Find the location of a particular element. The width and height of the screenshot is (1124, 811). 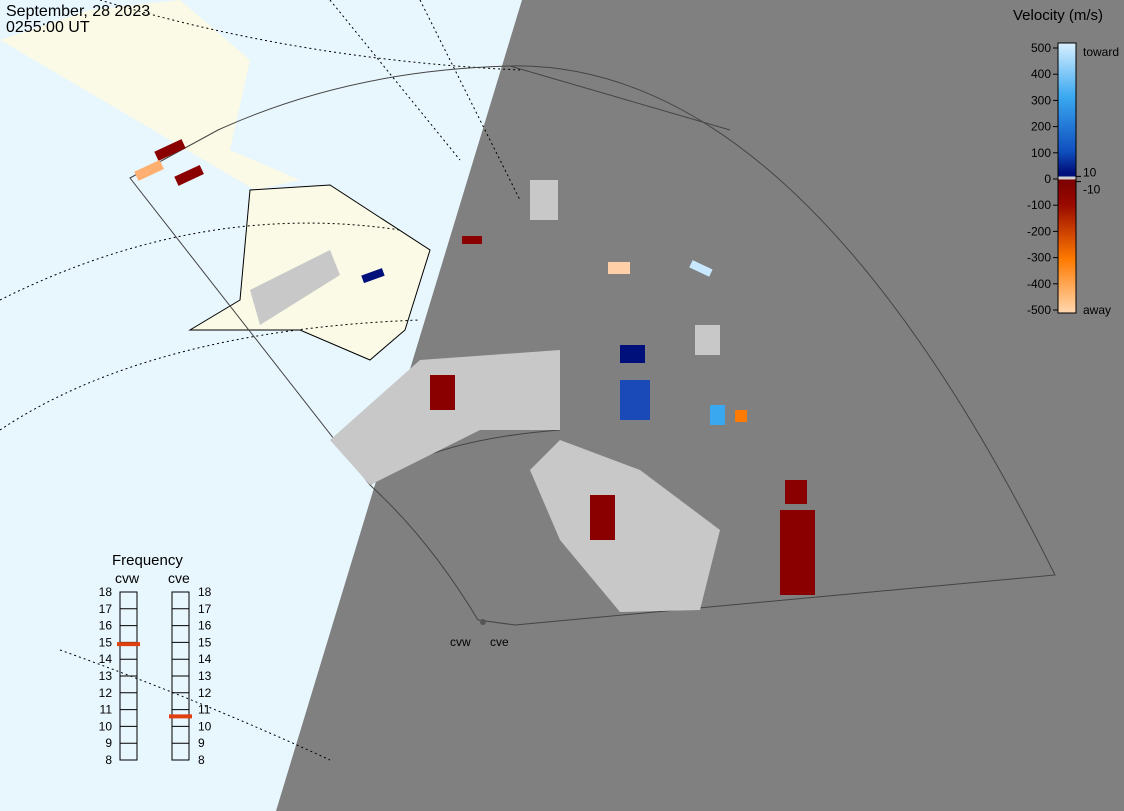

velocity-tick-label: -400 is located at coordinates (1039, 284).